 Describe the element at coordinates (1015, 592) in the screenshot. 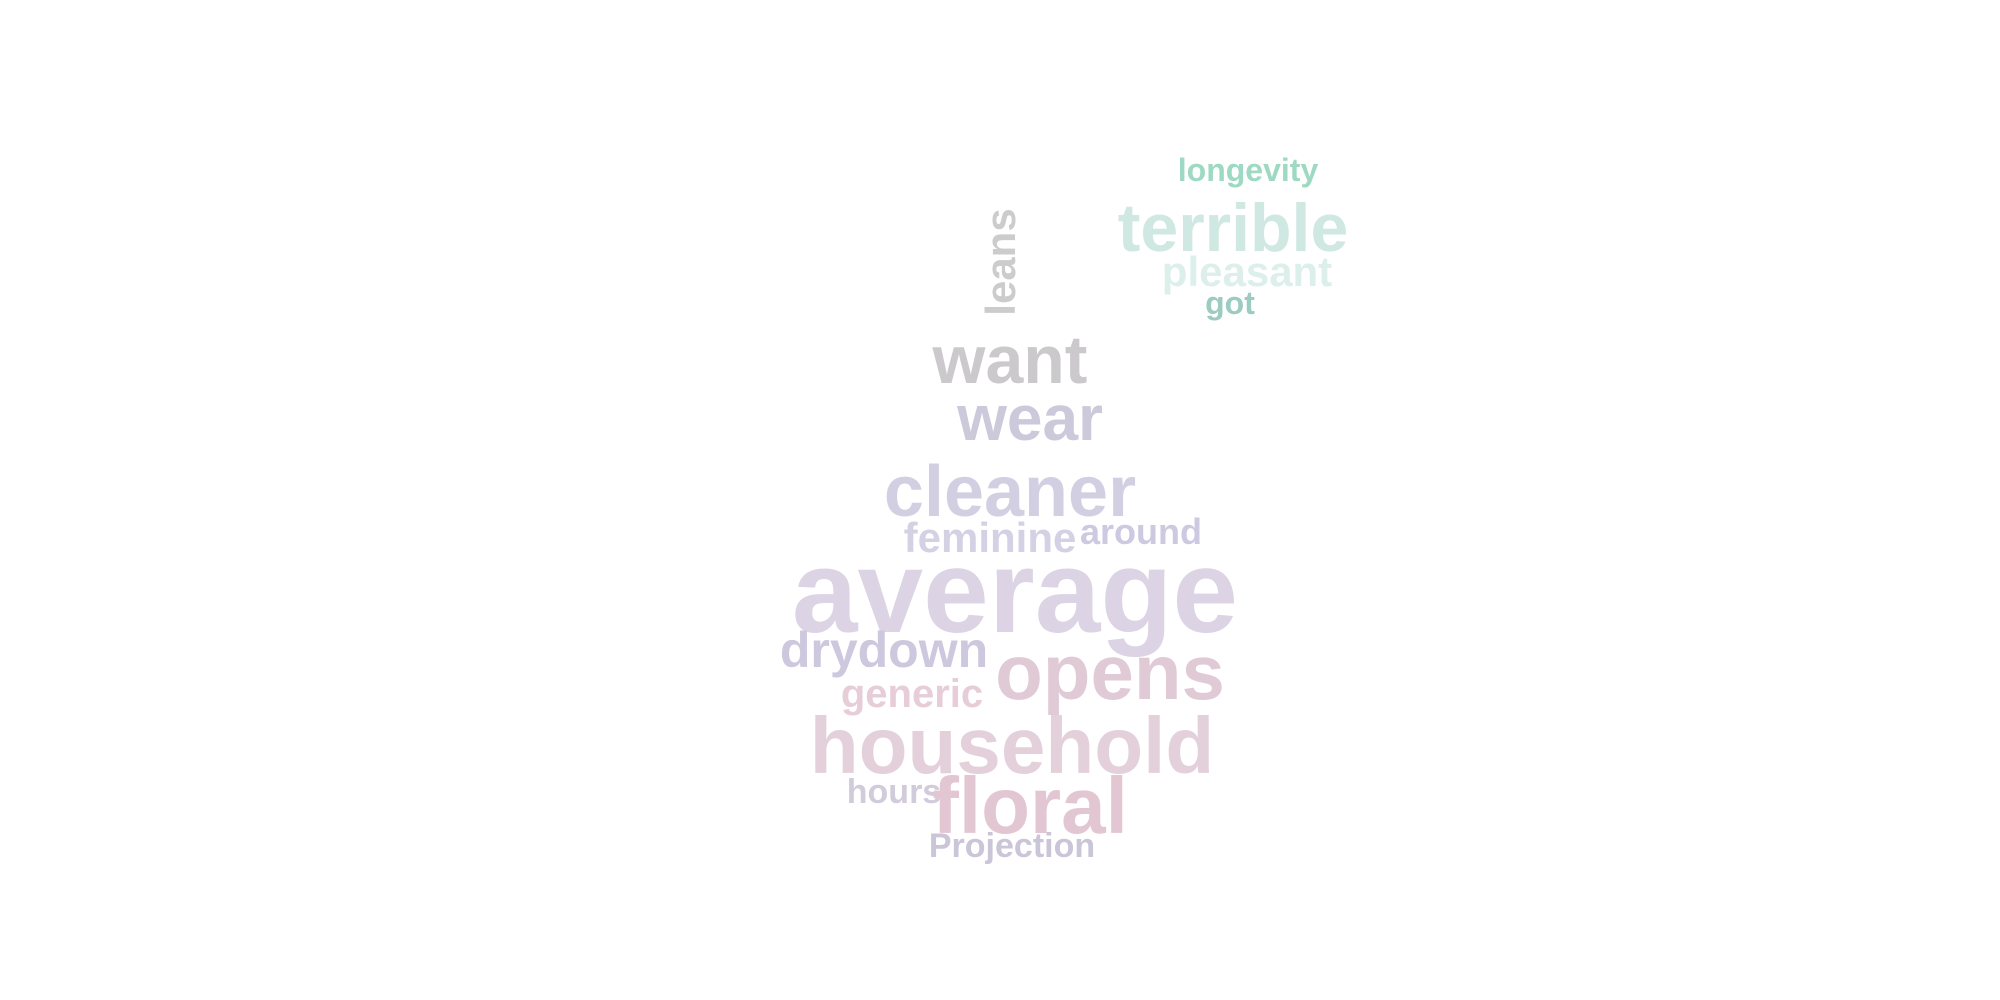

I see `word-average: average` at that location.